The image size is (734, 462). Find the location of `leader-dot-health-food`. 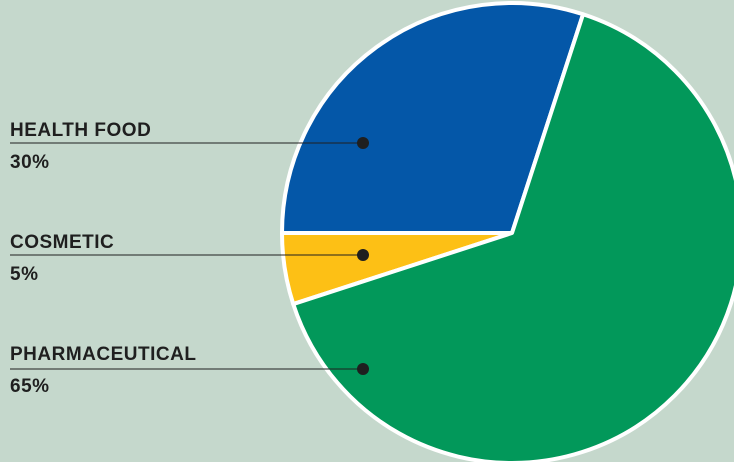

leader-dot-health-food is located at coordinates (363, 143).